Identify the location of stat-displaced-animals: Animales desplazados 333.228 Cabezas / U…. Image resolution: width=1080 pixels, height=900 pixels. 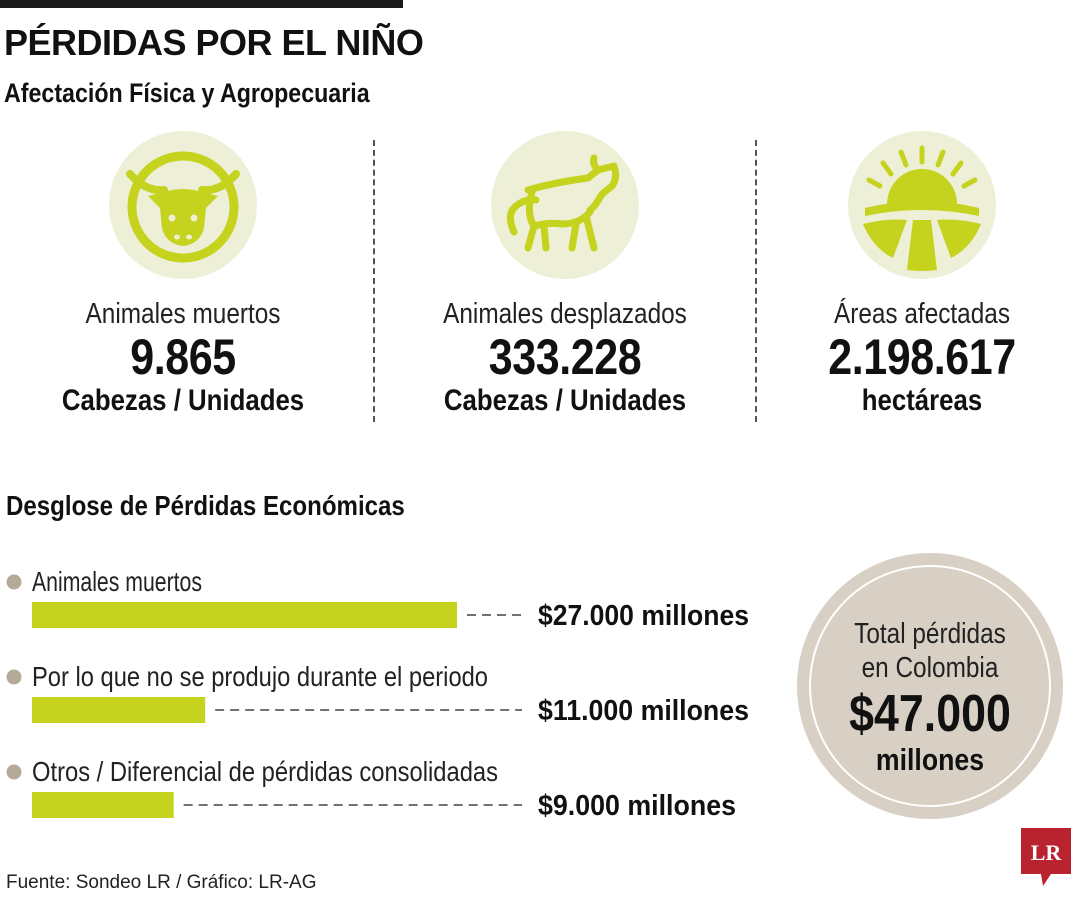
(565, 274).